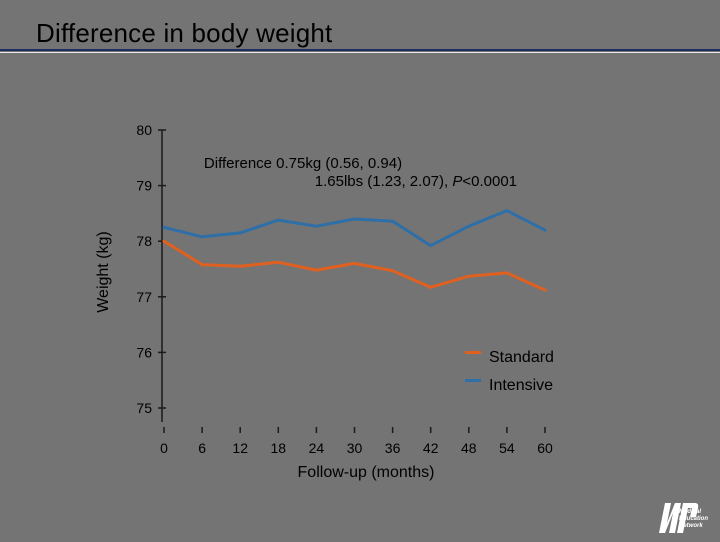 The width and height of the screenshot is (720, 542). What do you see at coordinates (240, 448) in the screenshot?
I see `x-tick-label: 12` at bounding box center [240, 448].